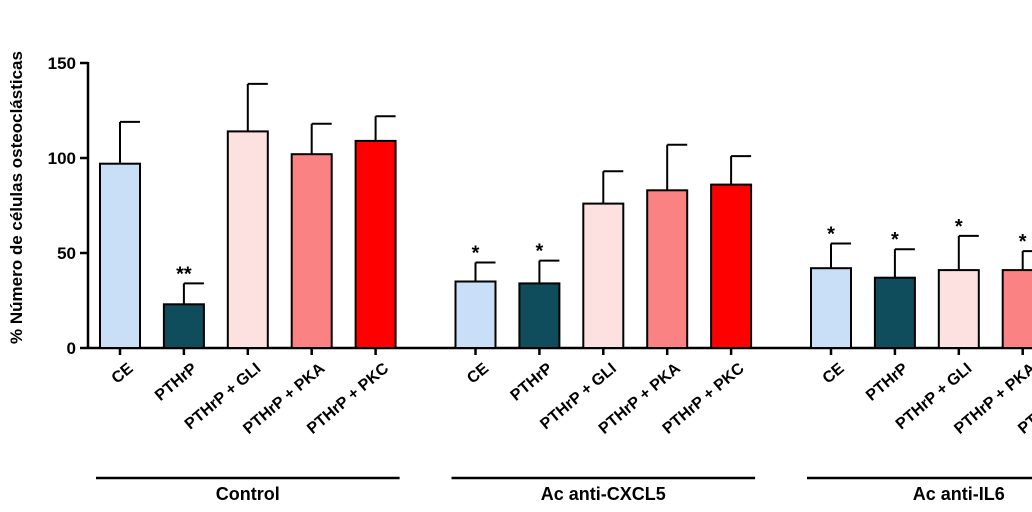  What do you see at coordinates (62, 63) in the screenshot?
I see `y-tick-label: 150` at bounding box center [62, 63].